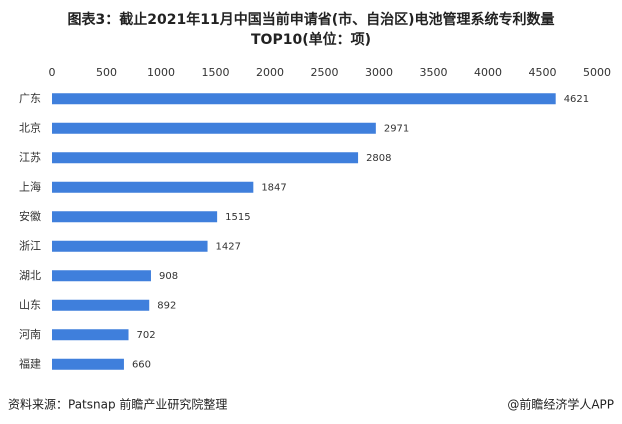 Image resolution: width=622 pixels, height=424 pixels. What do you see at coordinates (30, 245) in the screenshot?
I see `y-tick-label: 浙江` at bounding box center [30, 245].